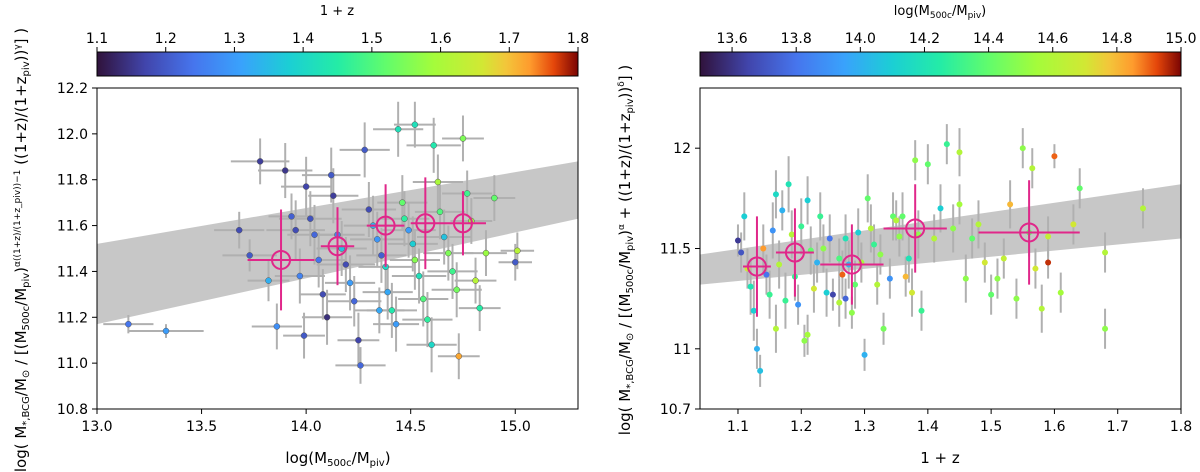 This screenshot has height=472, width=1200. What do you see at coordinates (372, 39) in the screenshot?
I see `left-colorbar-tick-label: 1.5` at bounding box center [372, 39].